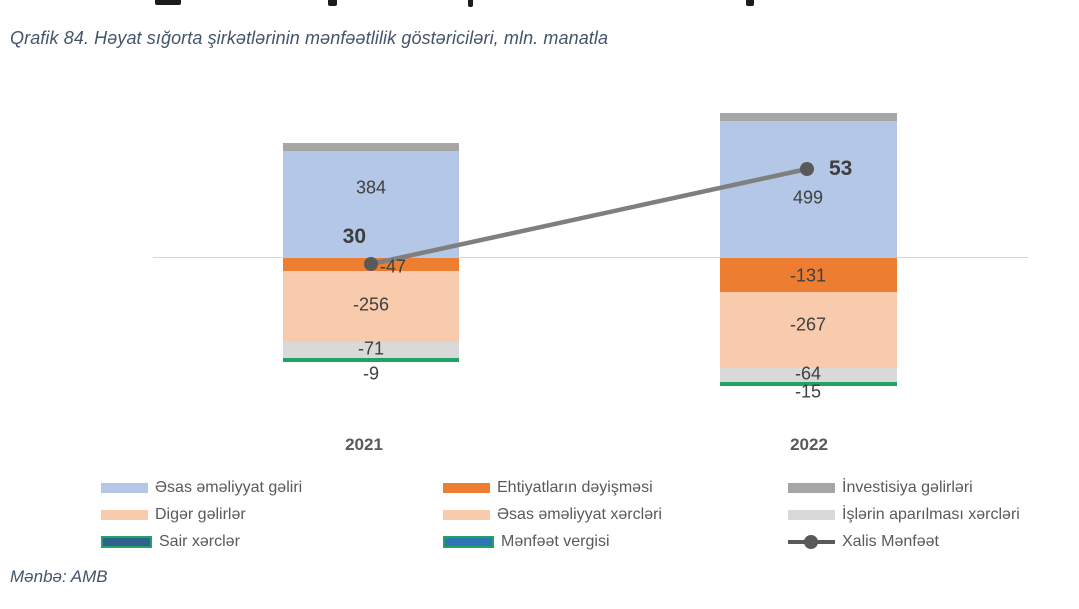 The height and width of the screenshot is (609, 1079). I want to click on data-label: -256, so click(371, 304).